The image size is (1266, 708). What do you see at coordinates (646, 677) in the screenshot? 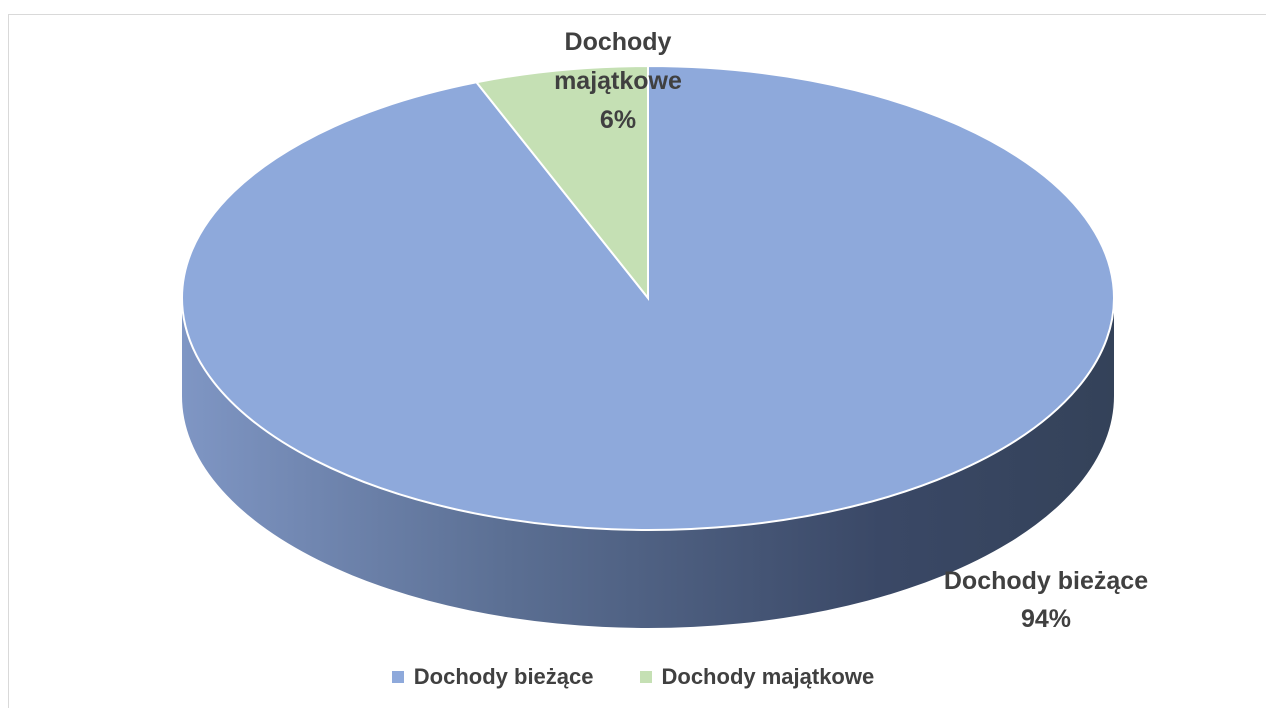
I see `legend-swatch-asset` at bounding box center [646, 677].